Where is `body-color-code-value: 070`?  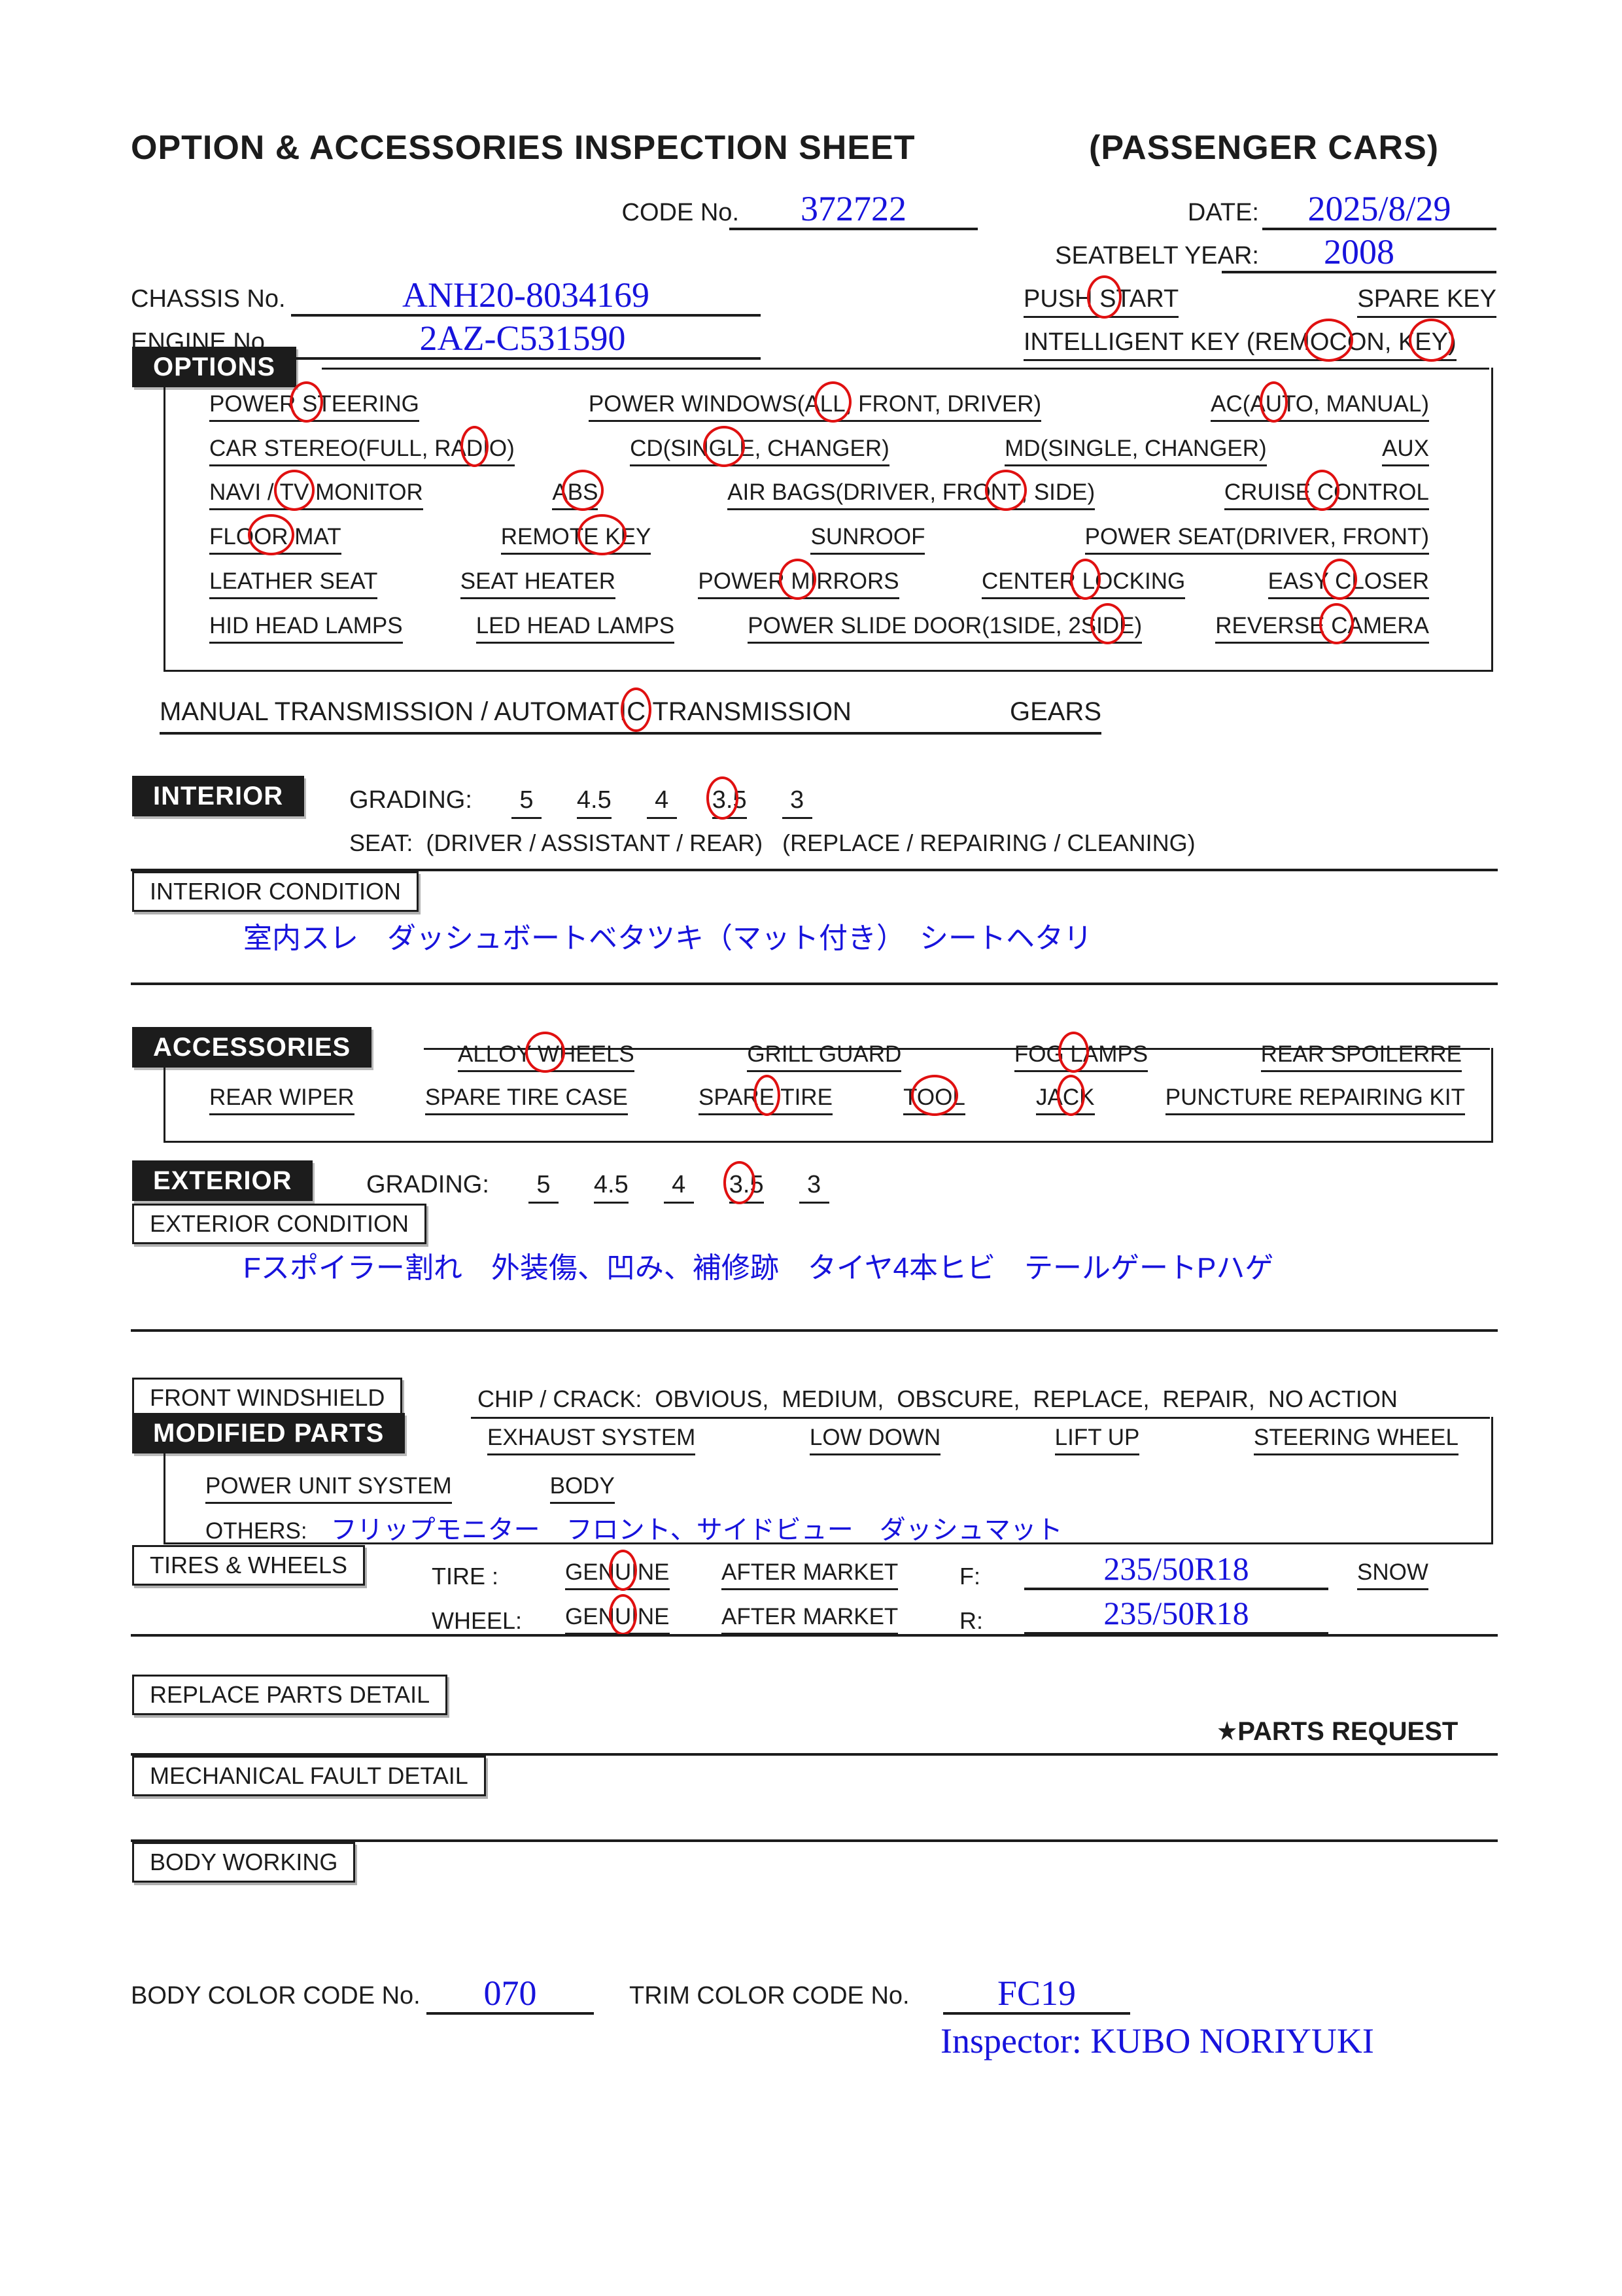
body-color-code-value: 070 is located at coordinates (510, 1993).